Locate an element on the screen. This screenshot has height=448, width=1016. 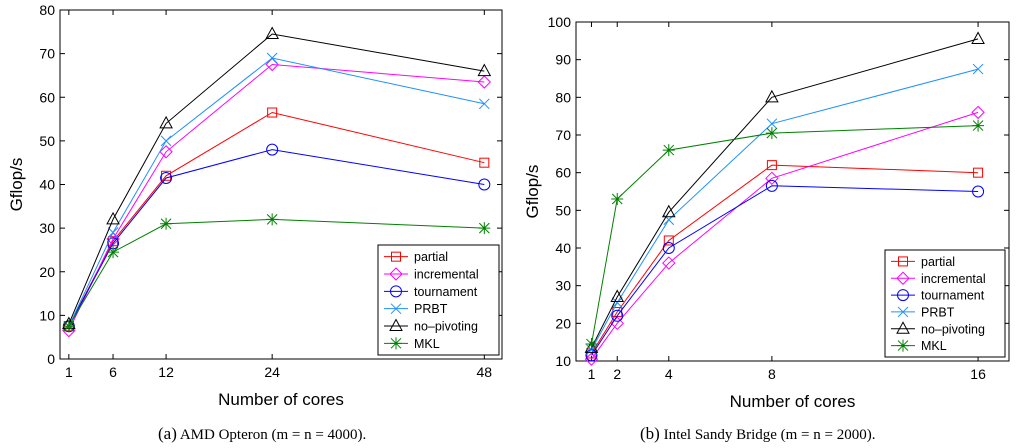
x-tick-label: 2 is located at coordinates (617, 374).